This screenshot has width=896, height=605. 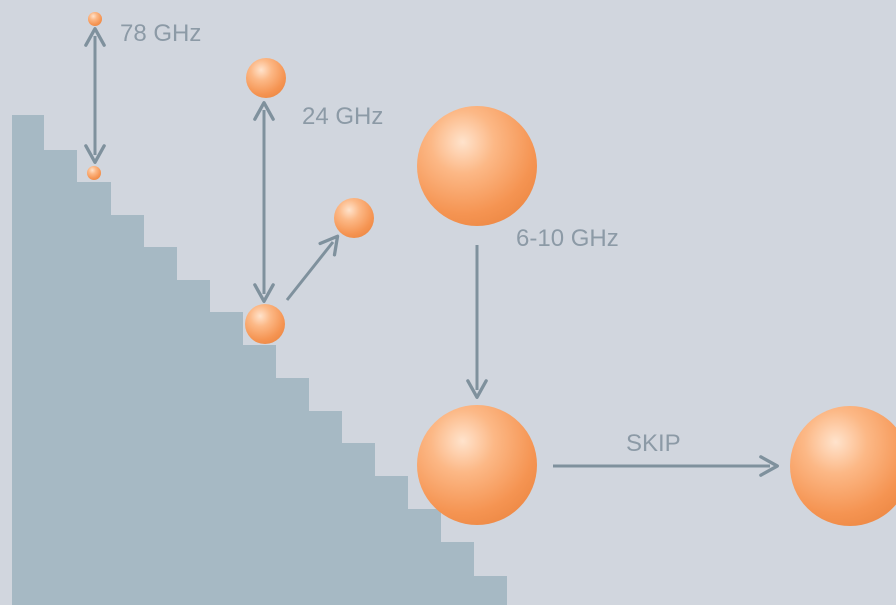 What do you see at coordinates (94, 173) in the screenshot?
I see `ball-78ghz-bottom` at bounding box center [94, 173].